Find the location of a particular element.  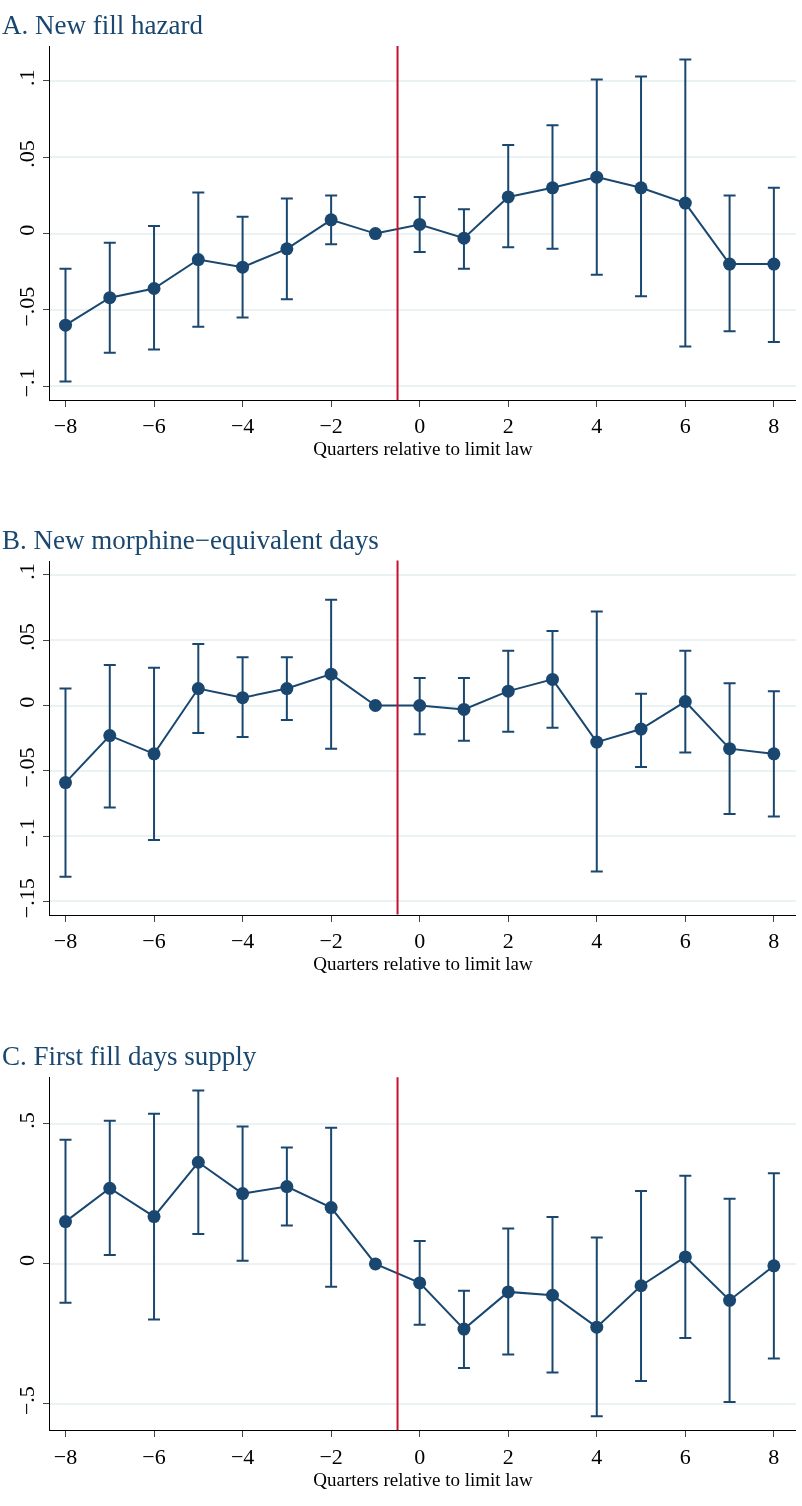

chart-title: A. New fill hazard is located at coordinates (103, 25).